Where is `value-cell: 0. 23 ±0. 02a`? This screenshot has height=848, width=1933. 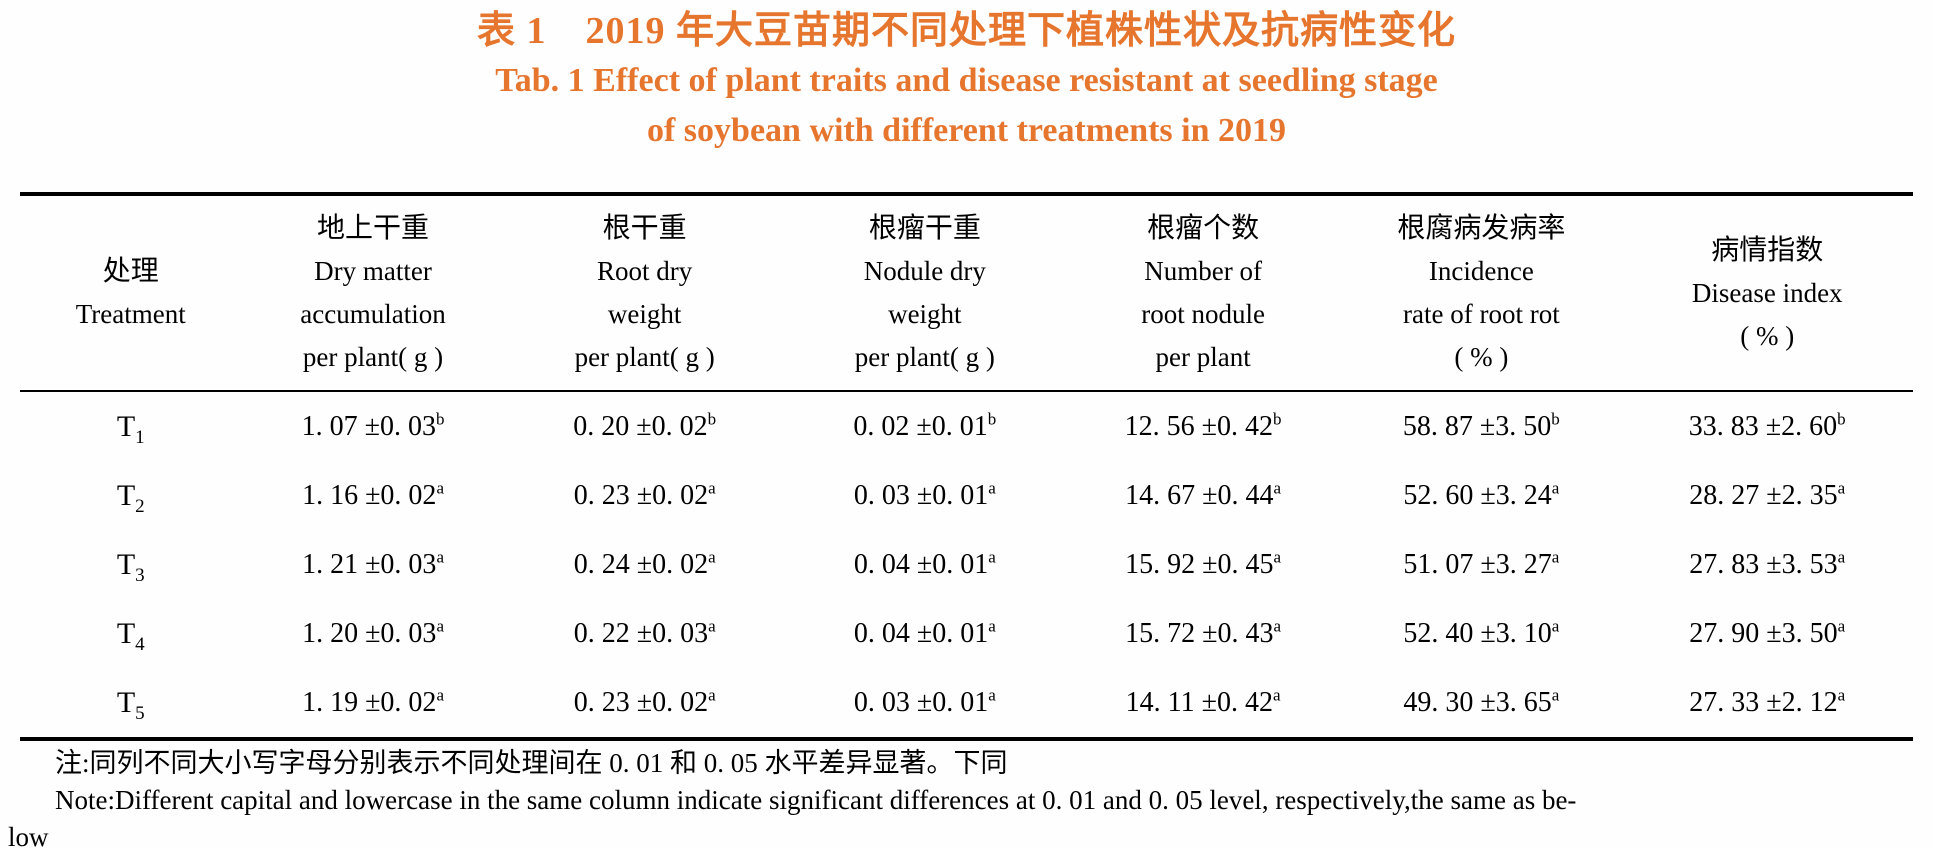 value-cell: 0. 23 ±0. 02a is located at coordinates (645, 495).